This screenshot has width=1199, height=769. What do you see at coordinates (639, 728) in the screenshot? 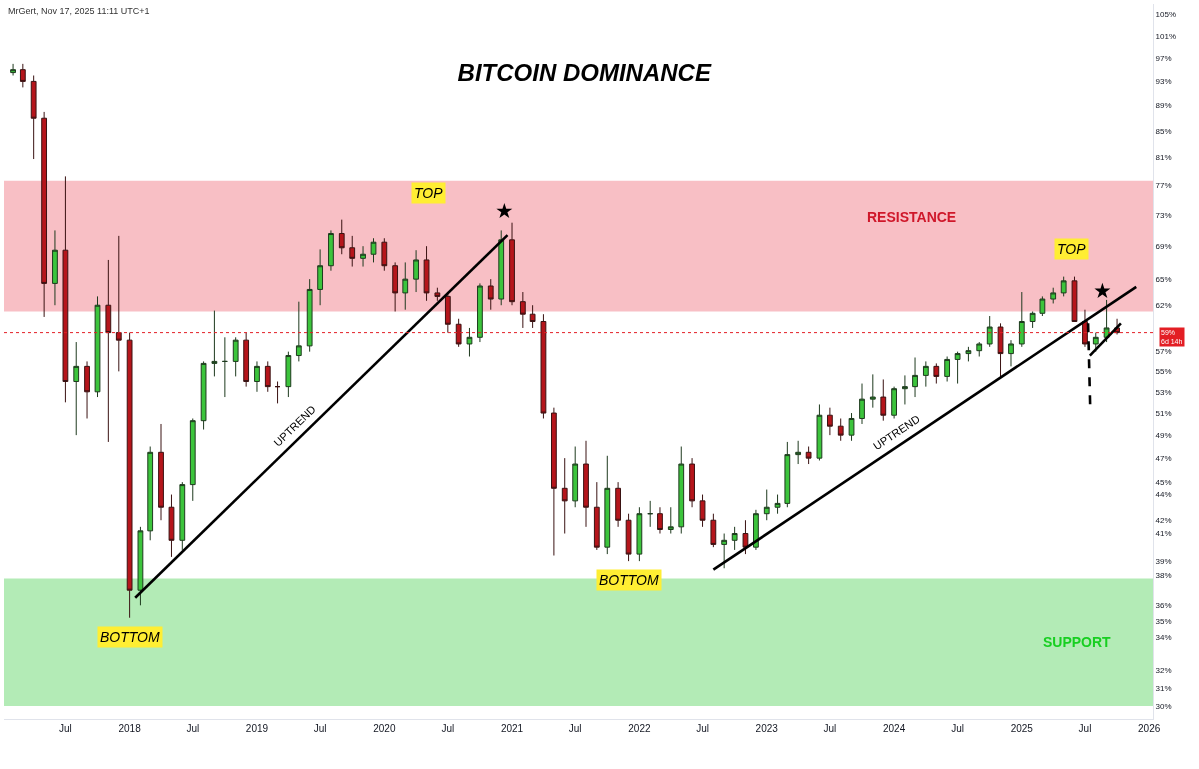
I see `x-tick-label: 2022` at bounding box center [639, 728].